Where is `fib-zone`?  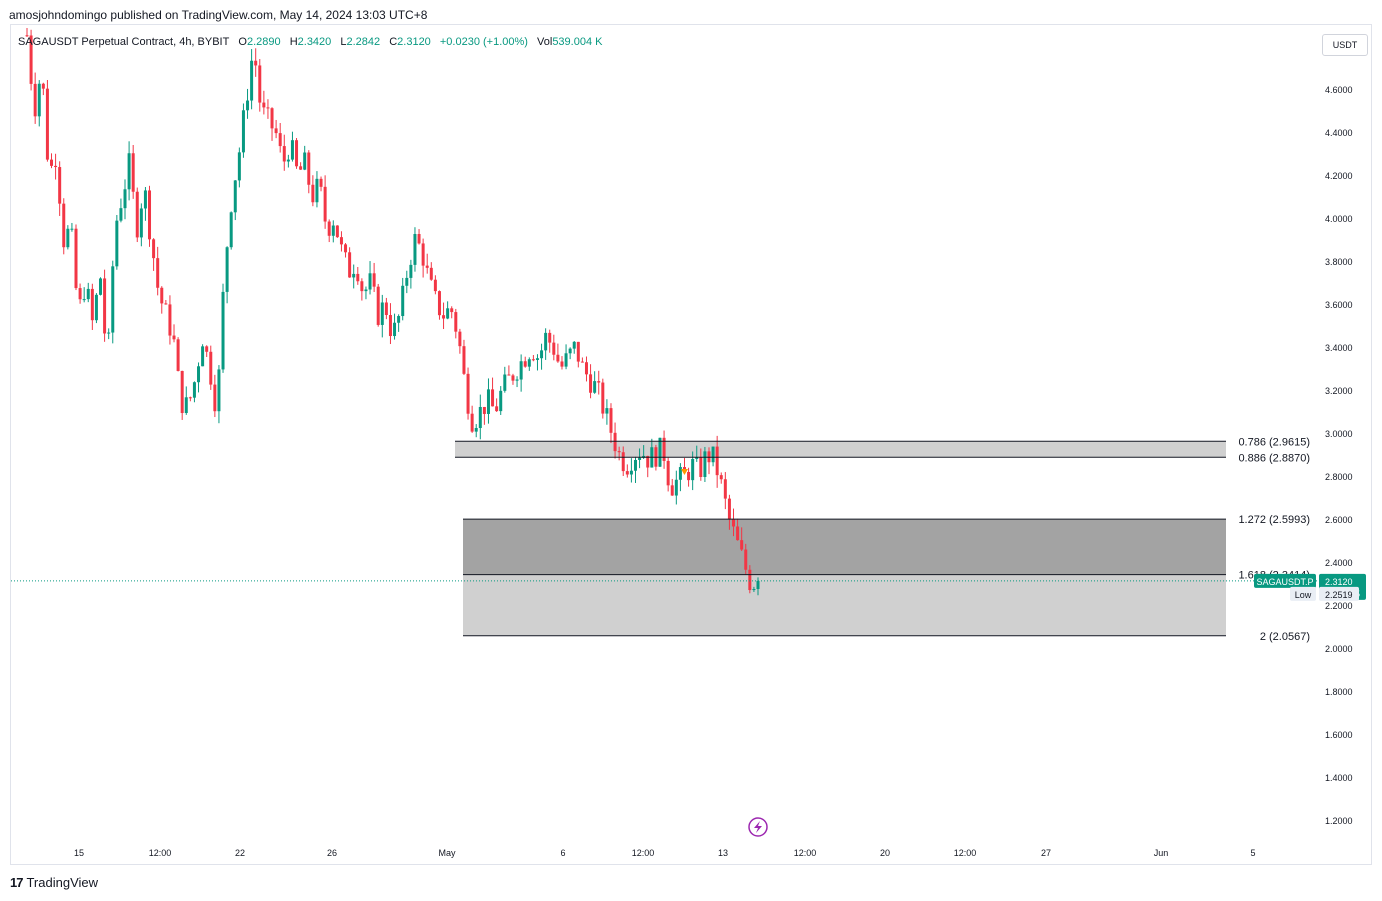 fib-zone is located at coordinates (840, 449).